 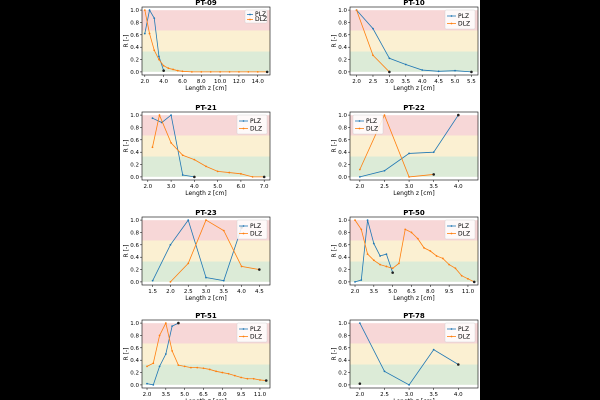 I want to click on x-tick-label: 9.5, so click(x=241, y=395).